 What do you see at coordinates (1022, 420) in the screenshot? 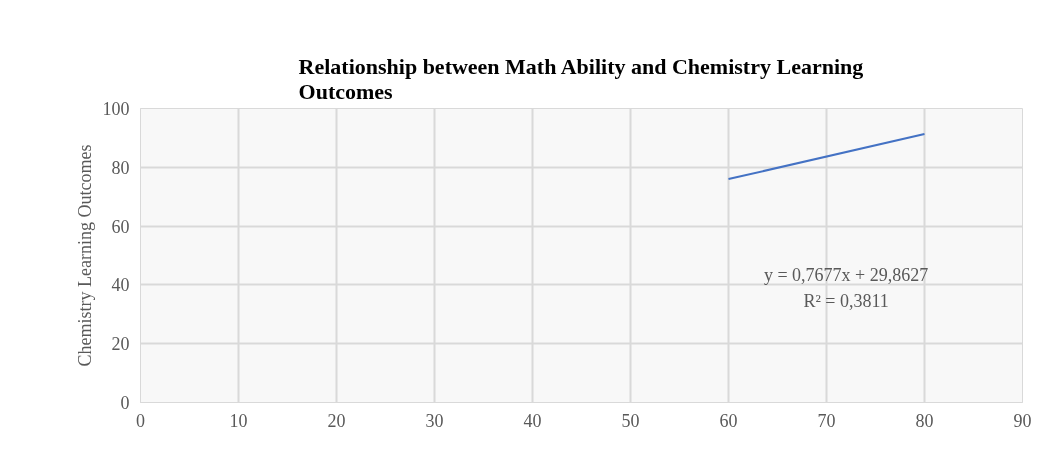
I see `x-tick-label: 90` at bounding box center [1022, 420].